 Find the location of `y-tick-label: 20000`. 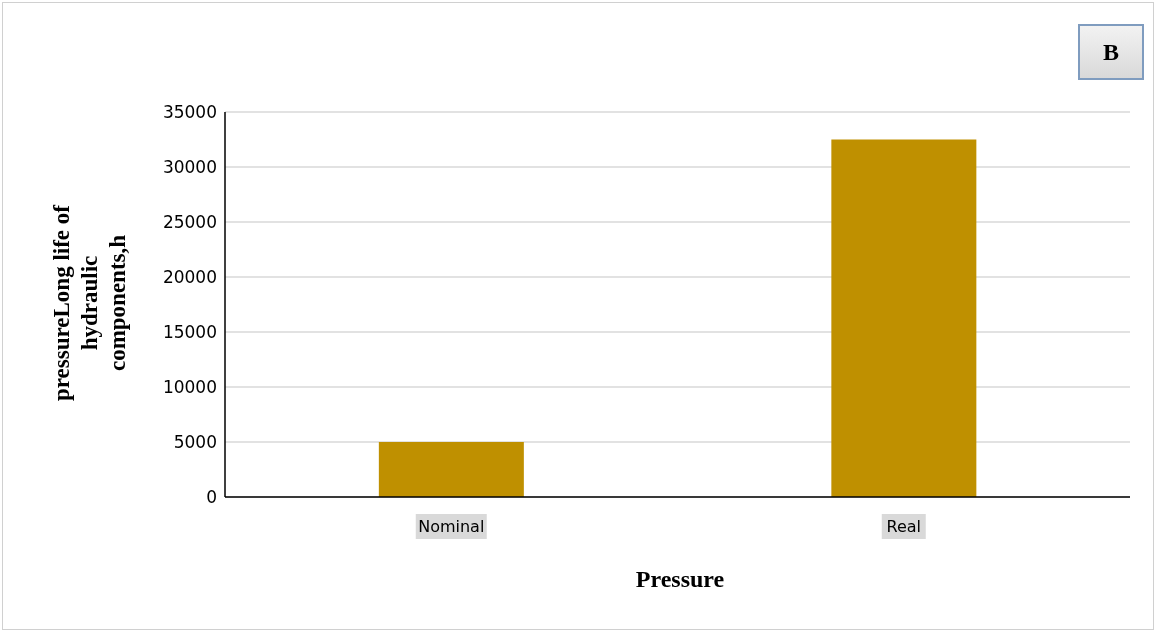

y-tick-label: 20000 is located at coordinates (189, 277).